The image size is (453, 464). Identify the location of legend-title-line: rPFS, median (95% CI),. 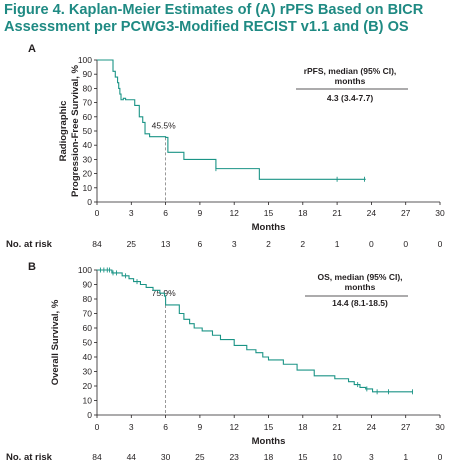
(350, 71).